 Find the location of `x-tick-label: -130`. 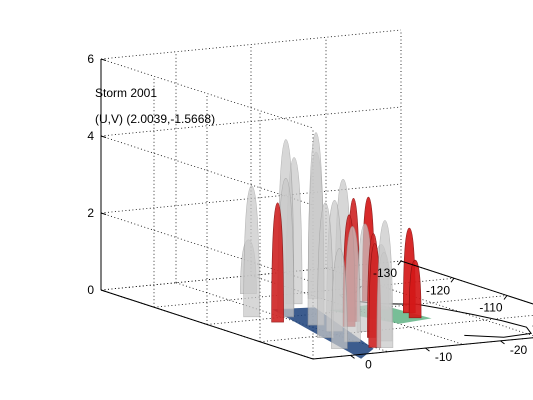

x-tick-label: -130 is located at coordinates (385, 273).